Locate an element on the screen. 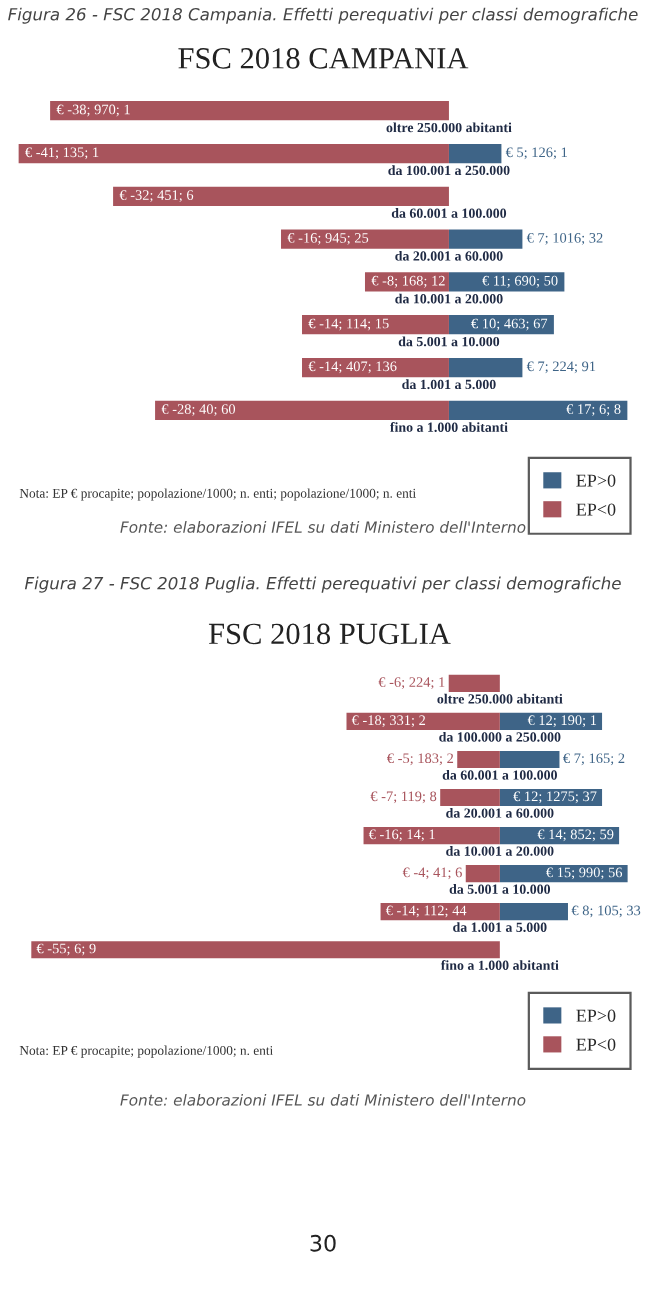 Image resolution: width=646 pixels, height=1308 pixels. chart-title: FSC 2018 PUGLIA is located at coordinates (329, 634).